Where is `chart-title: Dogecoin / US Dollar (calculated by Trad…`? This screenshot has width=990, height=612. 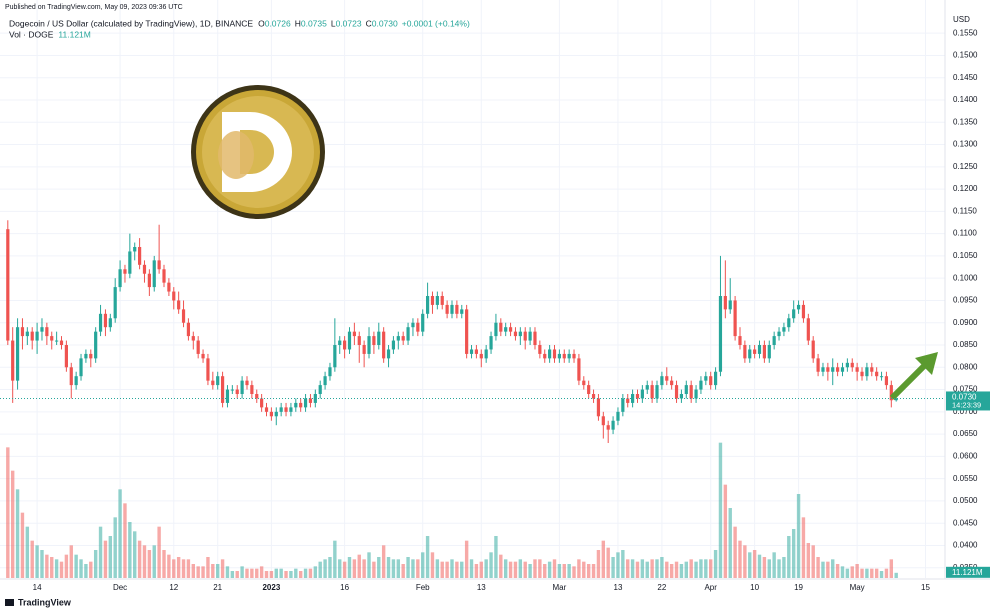
chart-title: Dogecoin / US Dollar (calculated by Trad… is located at coordinates (131, 23).